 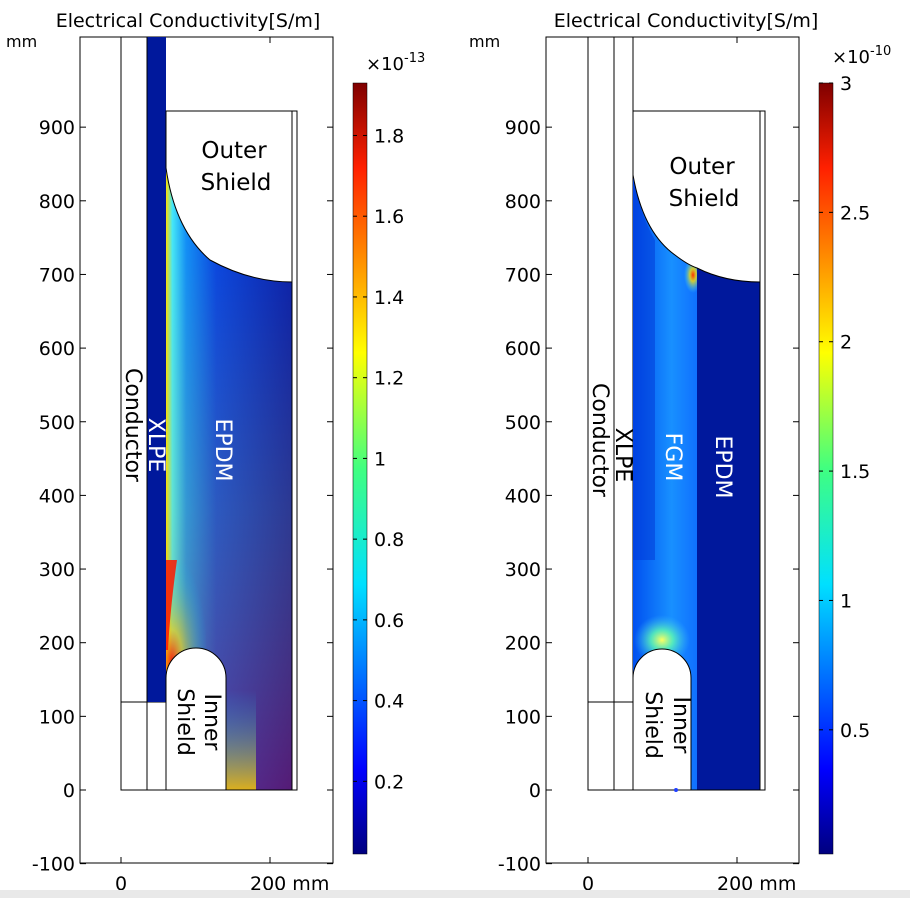 I want to click on colorbar-tick-label: 0.5, so click(x=855, y=731).